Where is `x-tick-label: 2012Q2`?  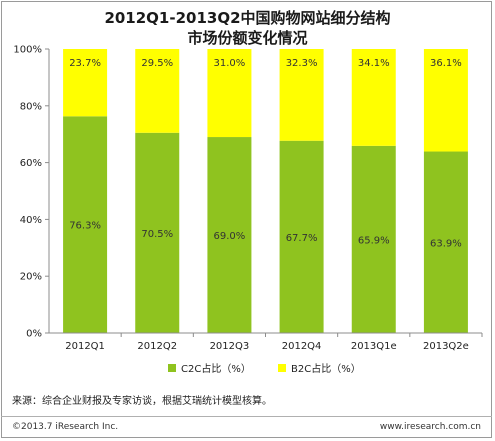 x-tick-label: 2012Q2 is located at coordinates (157, 346).